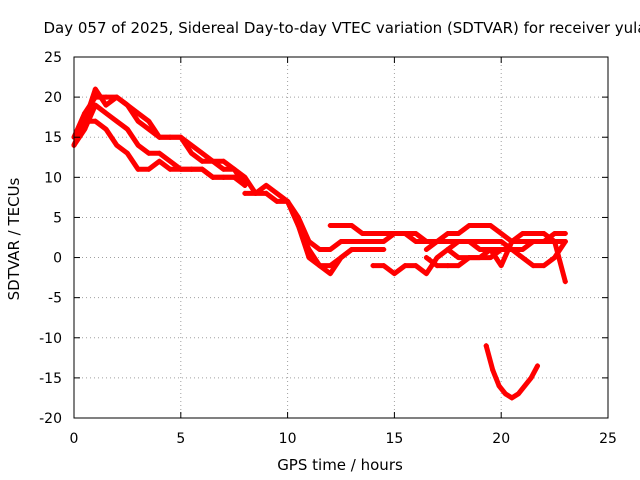  What do you see at coordinates (55, 299) in the screenshot?
I see `y-tick-label: -5` at bounding box center [55, 299].